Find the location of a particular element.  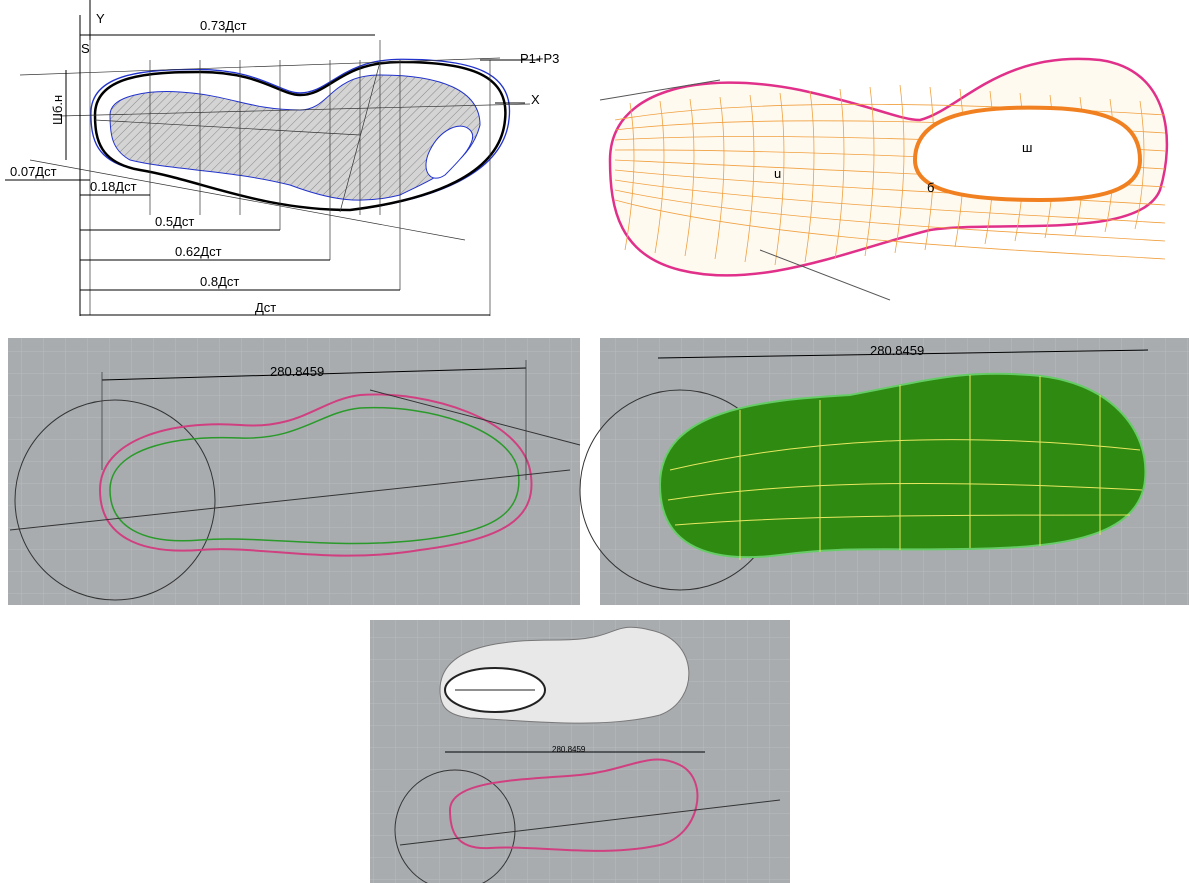

label: P1+P3 is located at coordinates (539, 58).